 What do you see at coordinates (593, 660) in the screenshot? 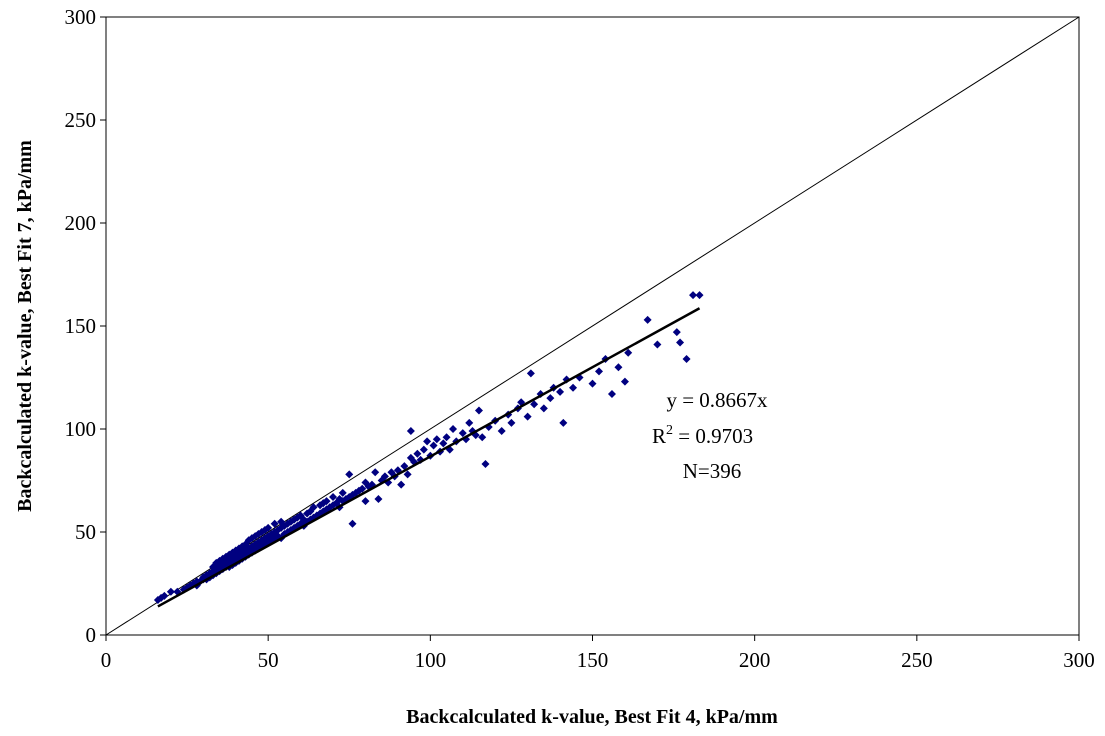
I see `x-tick-label: 150` at bounding box center [593, 660].